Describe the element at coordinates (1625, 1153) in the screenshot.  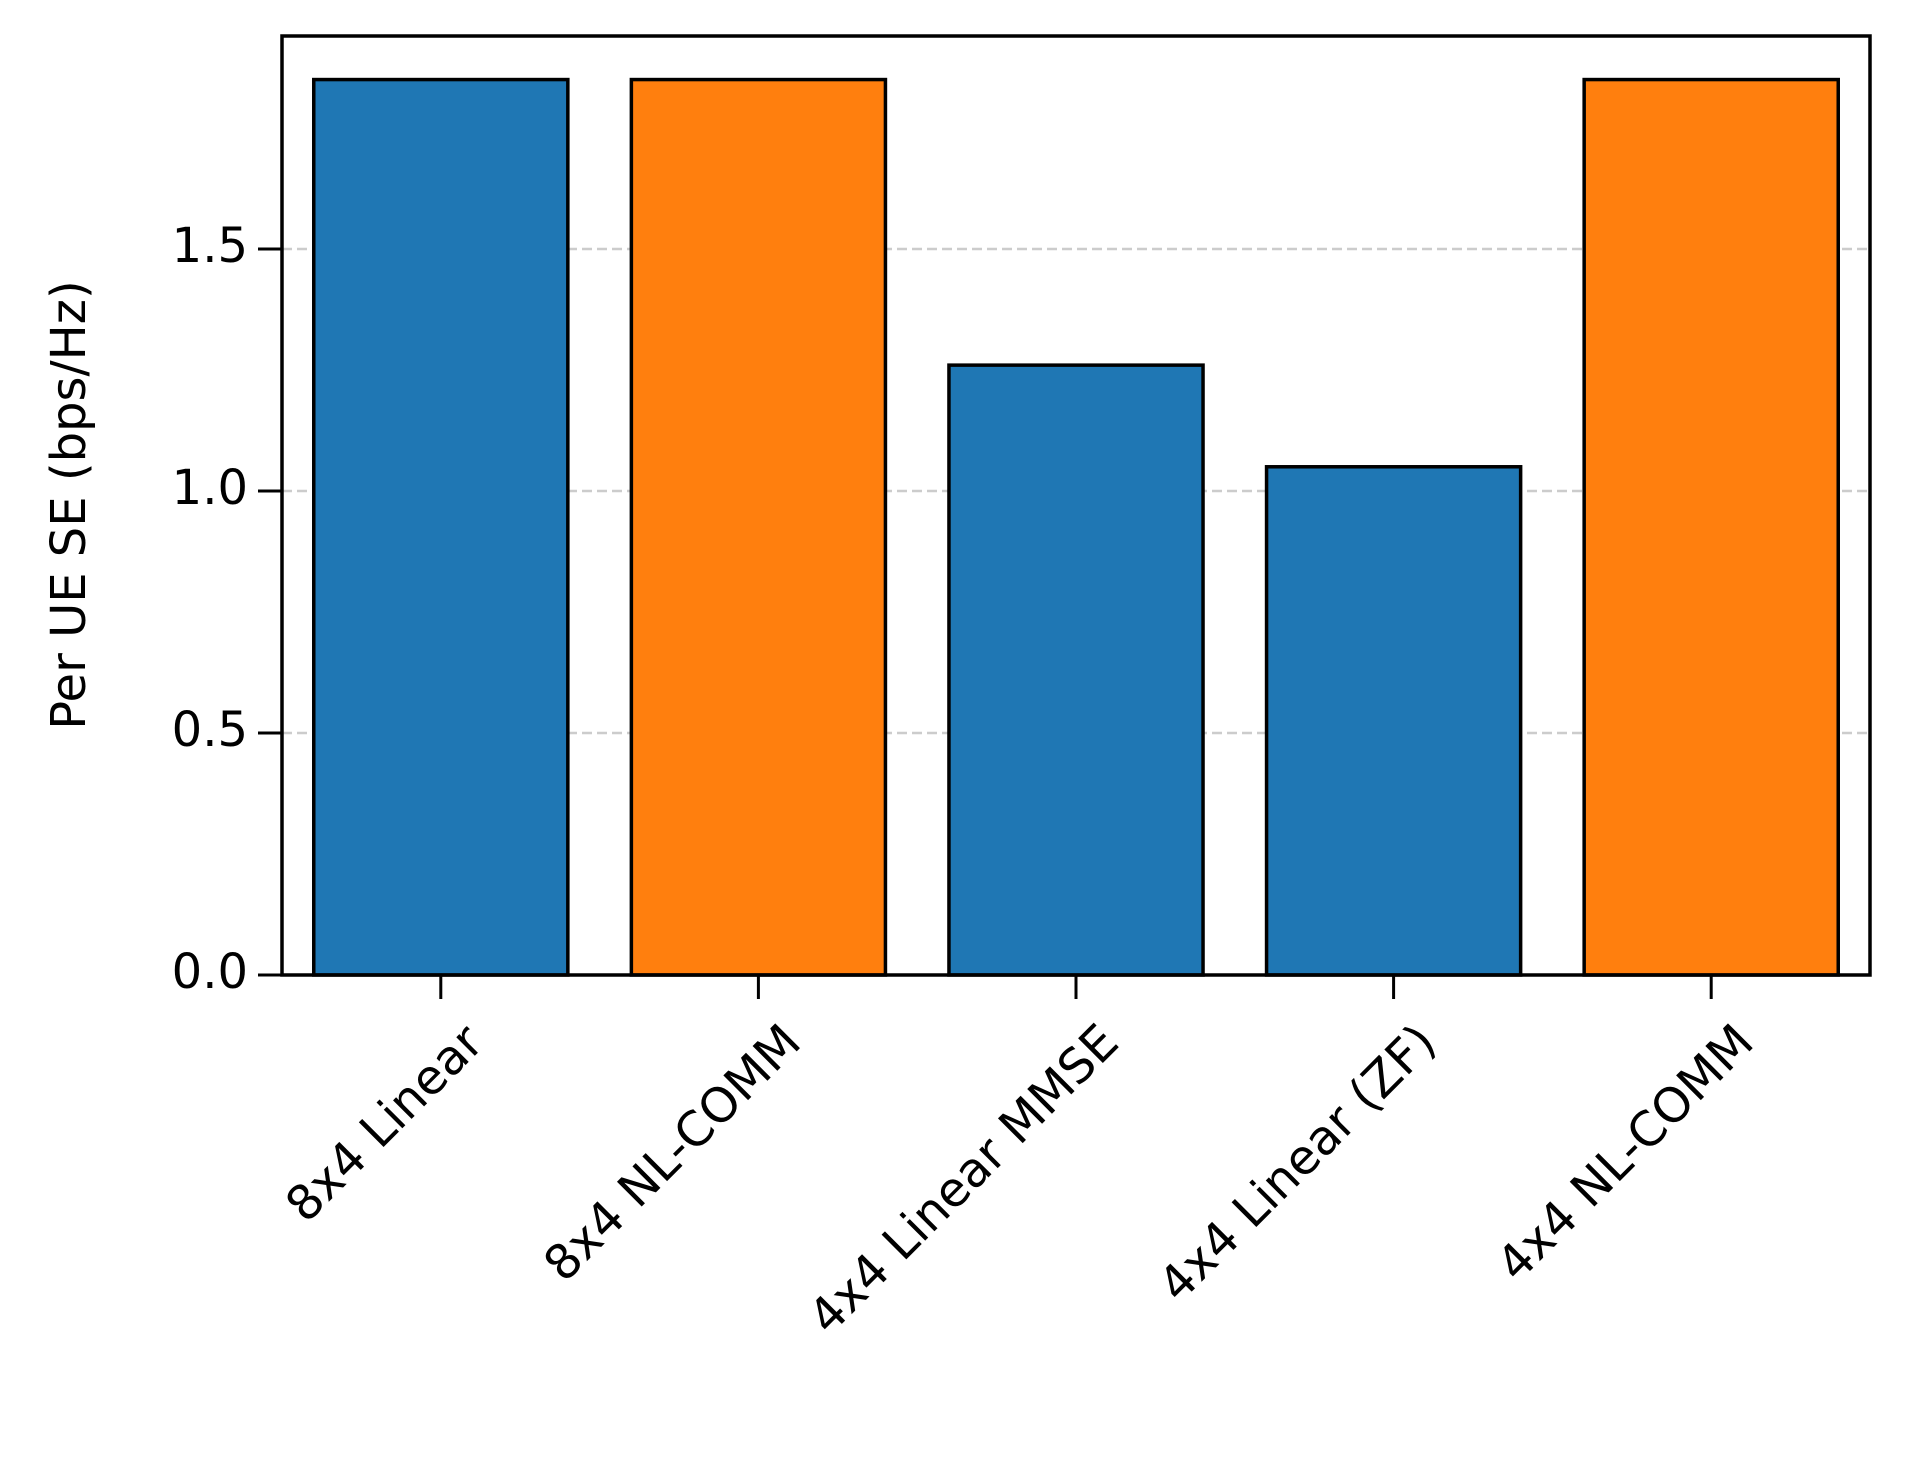
I see `x-tick-label: 4x4 NL-COMM` at that location.